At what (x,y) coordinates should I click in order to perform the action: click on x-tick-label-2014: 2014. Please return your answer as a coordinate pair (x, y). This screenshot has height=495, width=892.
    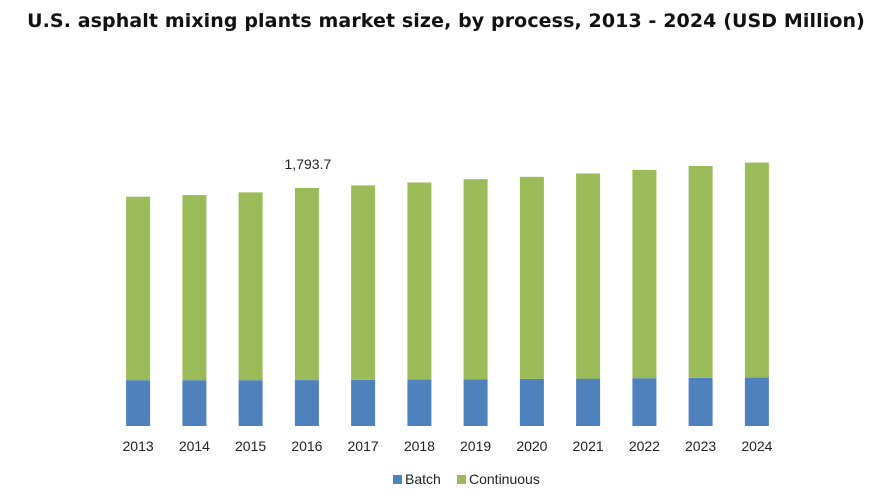
    Looking at the image, I should click on (194, 446).